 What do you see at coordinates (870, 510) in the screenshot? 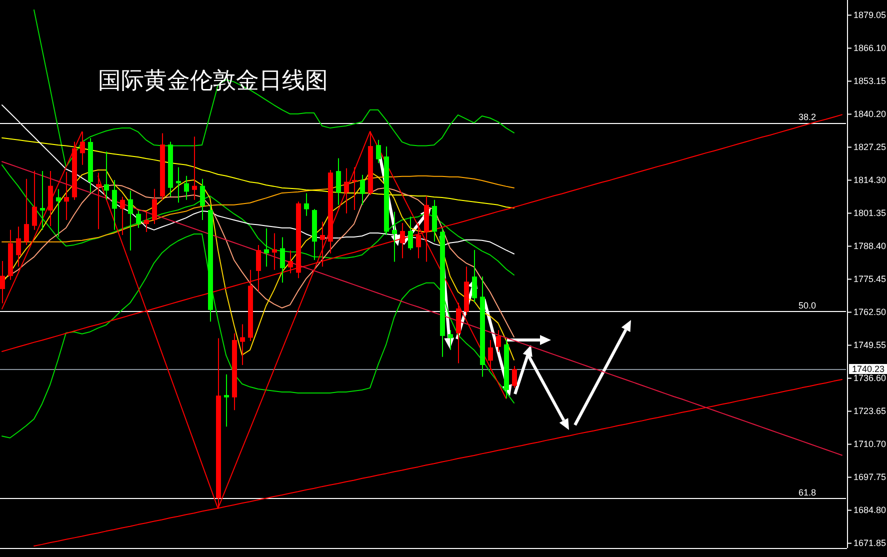
I see `y-tick-label: 1684.80` at bounding box center [870, 510].